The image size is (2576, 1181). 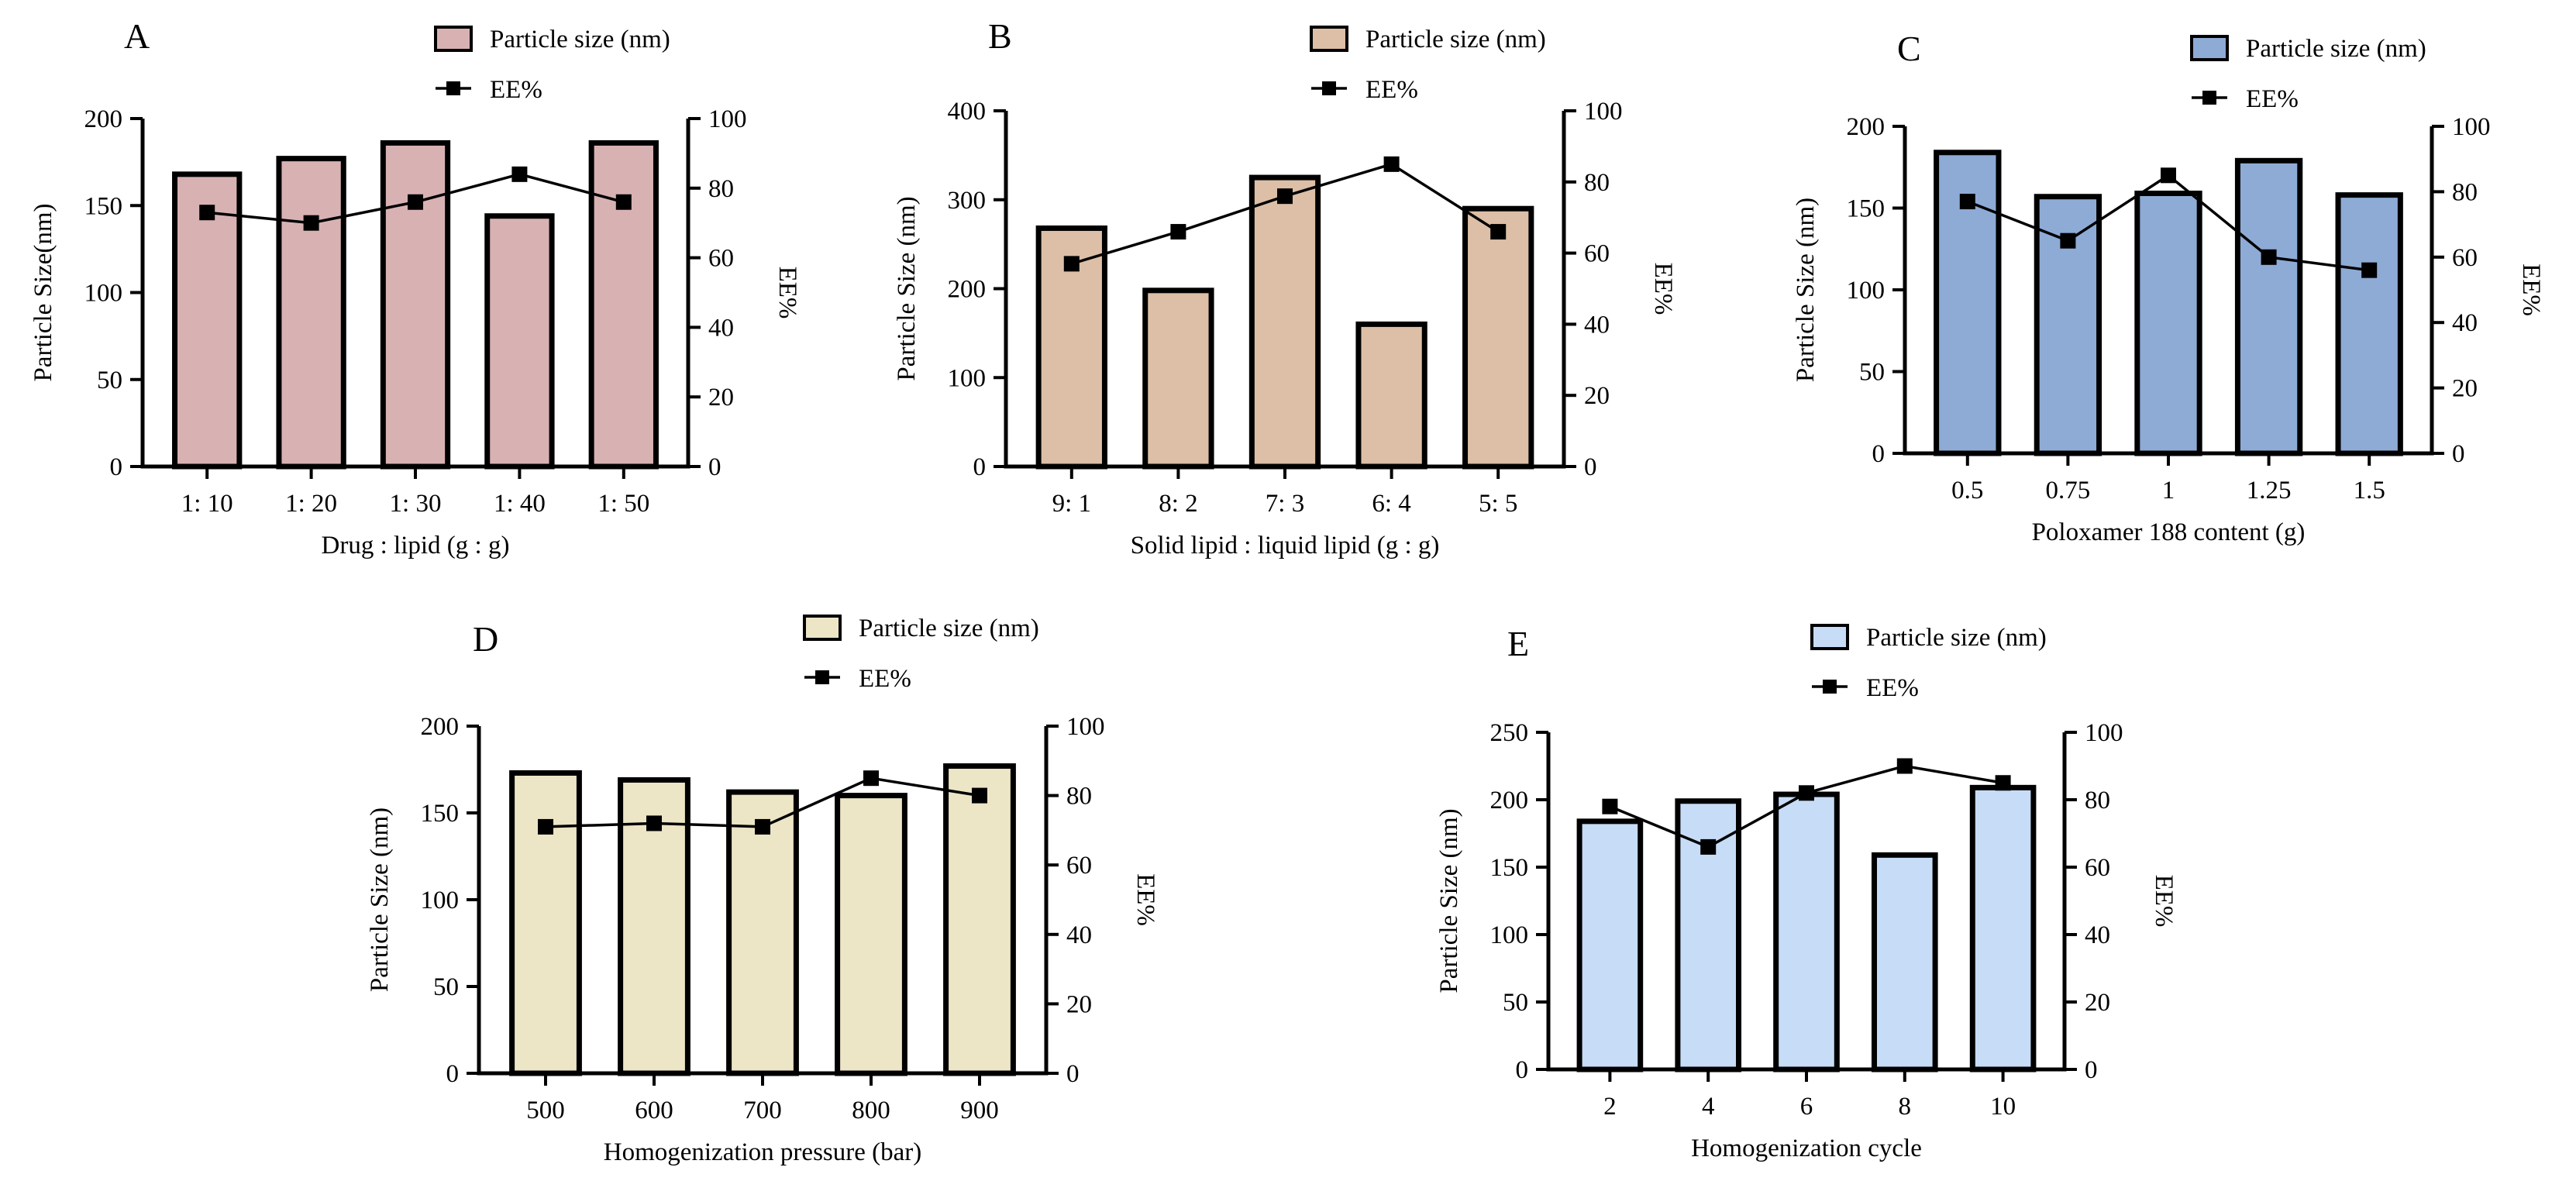 I want to click on left-tick-label: 300, so click(x=967, y=201).